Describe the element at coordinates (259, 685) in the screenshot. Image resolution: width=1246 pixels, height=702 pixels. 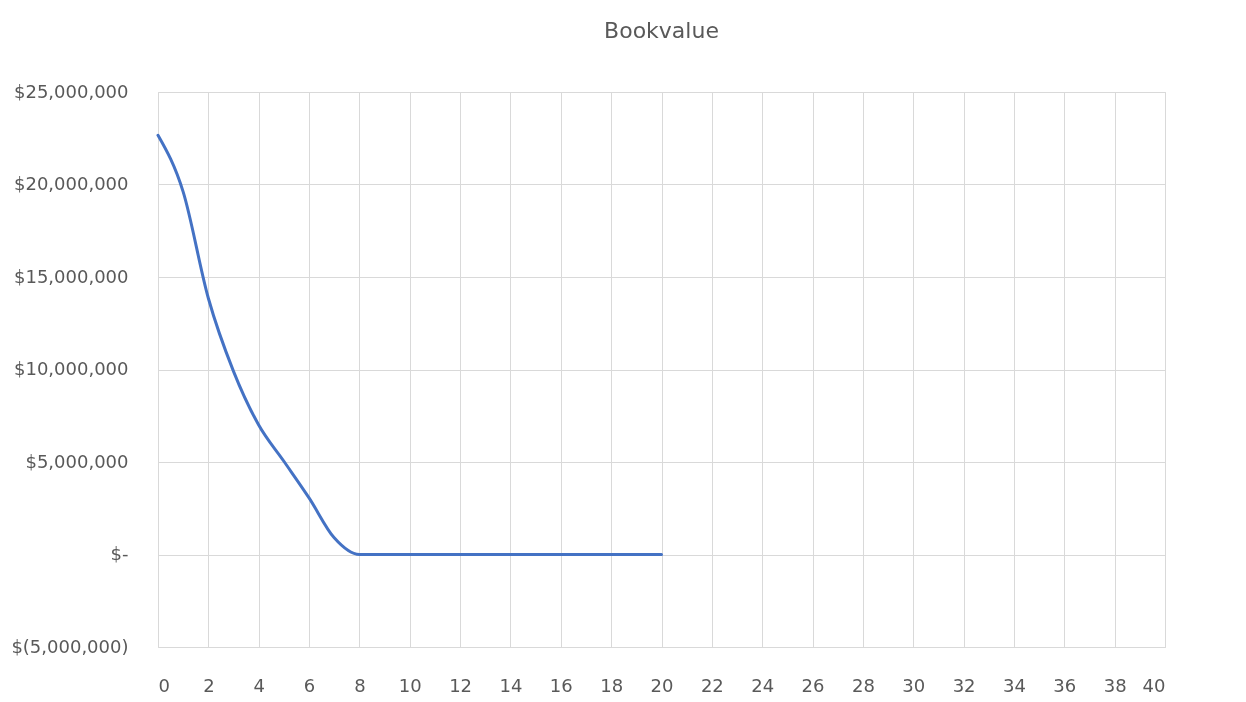
I see `x-tick-label: 4` at that location.